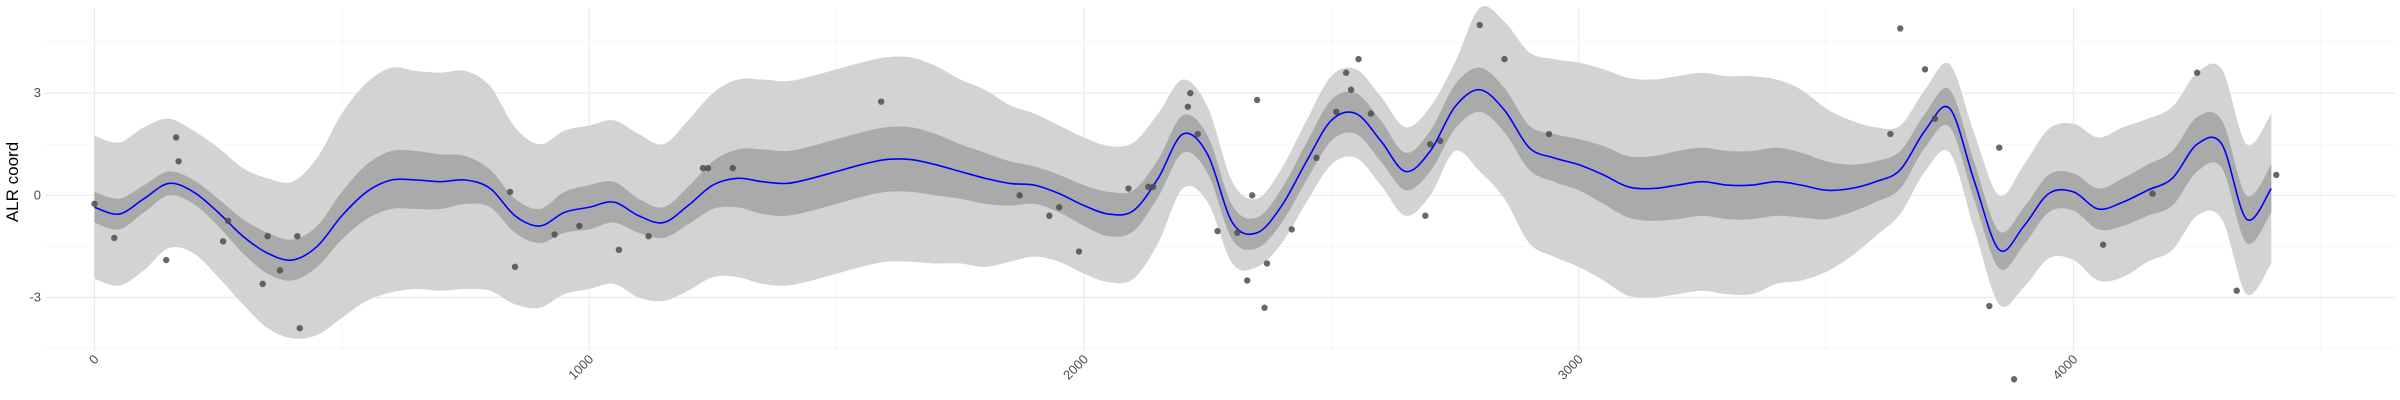 Image resolution: width=2400 pixels, height=400 pixels. Describe the element at coordinates (94, 360) in the screenshot. I see `x-tick-label: 0` at that location.